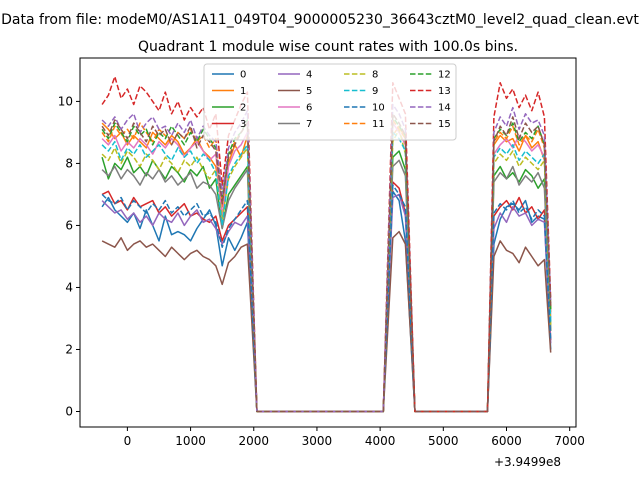 The width and height of the screenshot is (640, 480). I want to click on legend-label-4: 4, so click(309, 75).